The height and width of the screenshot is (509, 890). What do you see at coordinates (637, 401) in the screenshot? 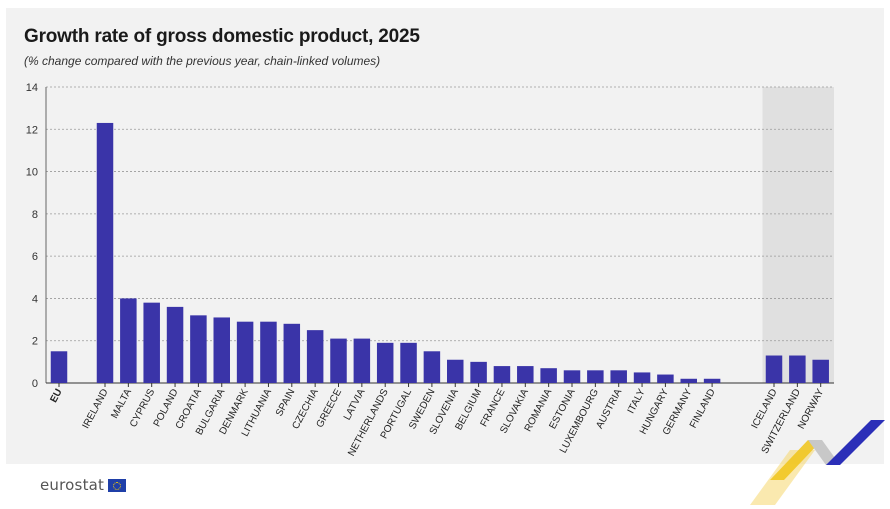
I see `x-tick-label-italy: ITALY` at bounding box center [637, 401].